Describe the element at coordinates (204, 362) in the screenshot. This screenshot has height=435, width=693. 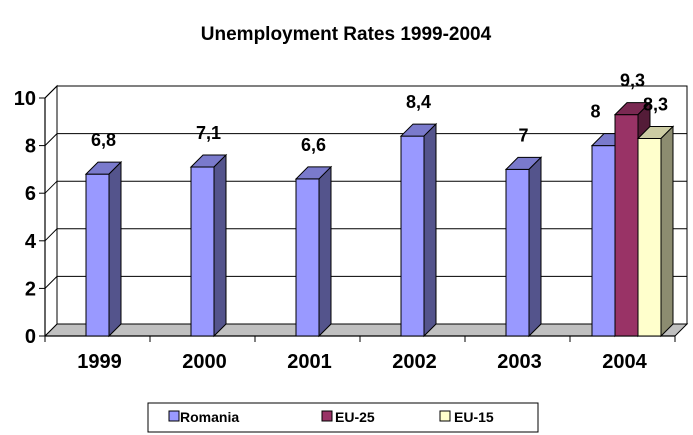
I see `x-tick-label: 2000` at that location.